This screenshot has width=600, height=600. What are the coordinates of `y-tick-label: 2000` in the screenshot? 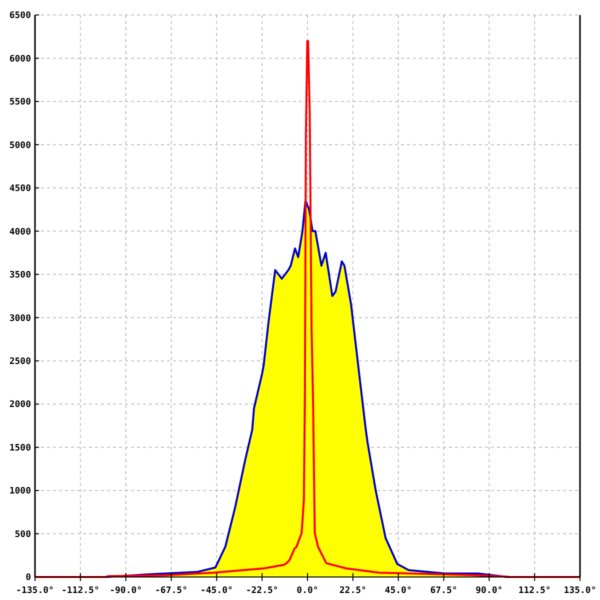 It's located at (20, 405).